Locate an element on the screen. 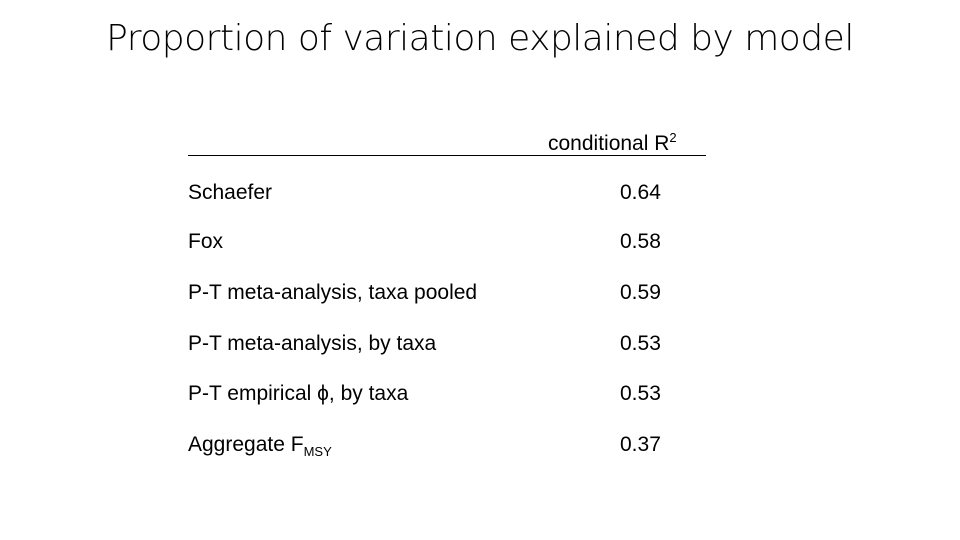  row-label: P-T empirical ϕ, by taxa is located at coordinates (298, 394).